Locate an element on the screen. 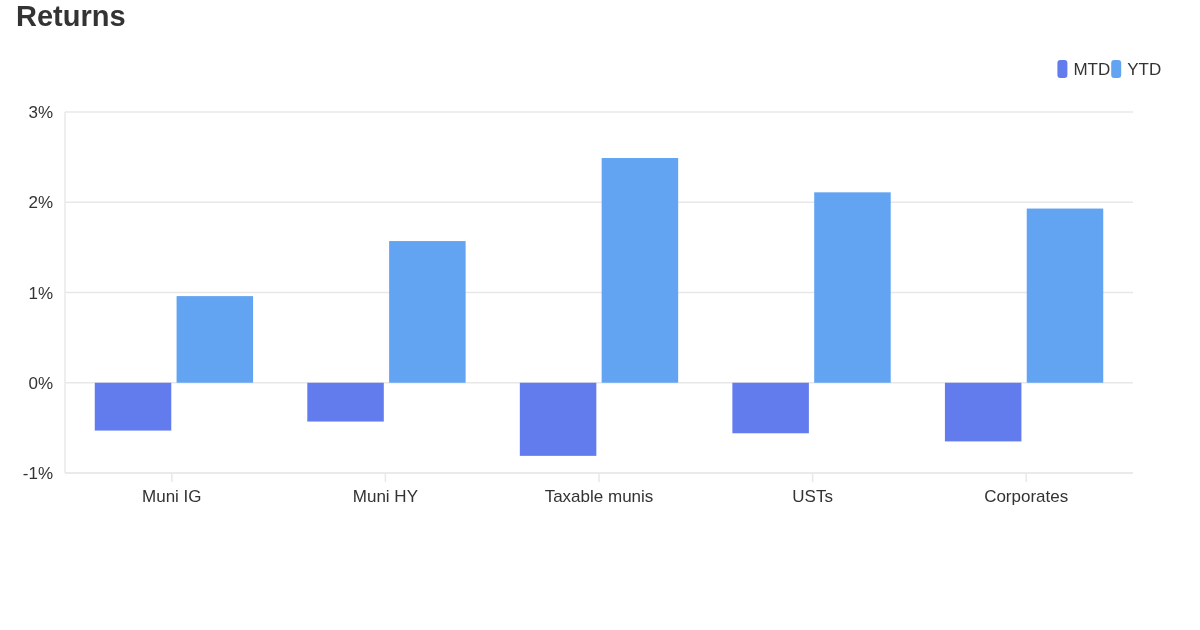 Image resolution: width=1200 pixels, height=630 pixels. chart-title: Returns is located at coordinates (71, 16).